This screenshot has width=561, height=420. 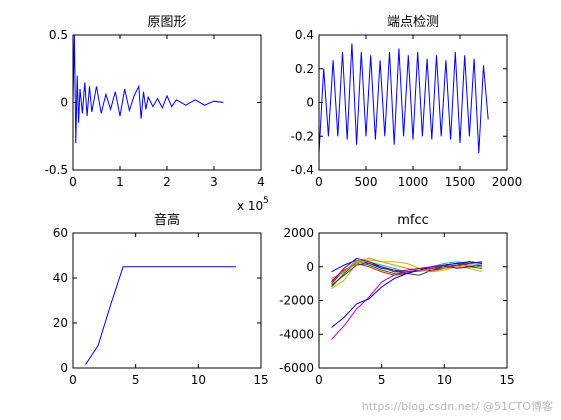 What do you see at coordinates (298, 233) in the screenshot?
I see `y-tick-label: 2000` at bounding box center [298, 233].